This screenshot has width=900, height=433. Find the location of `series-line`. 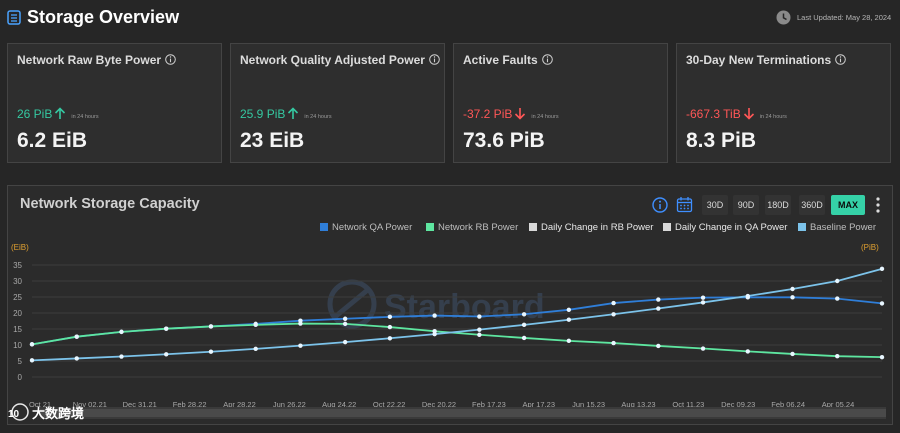

series-line is located at coordinates (457, 340).